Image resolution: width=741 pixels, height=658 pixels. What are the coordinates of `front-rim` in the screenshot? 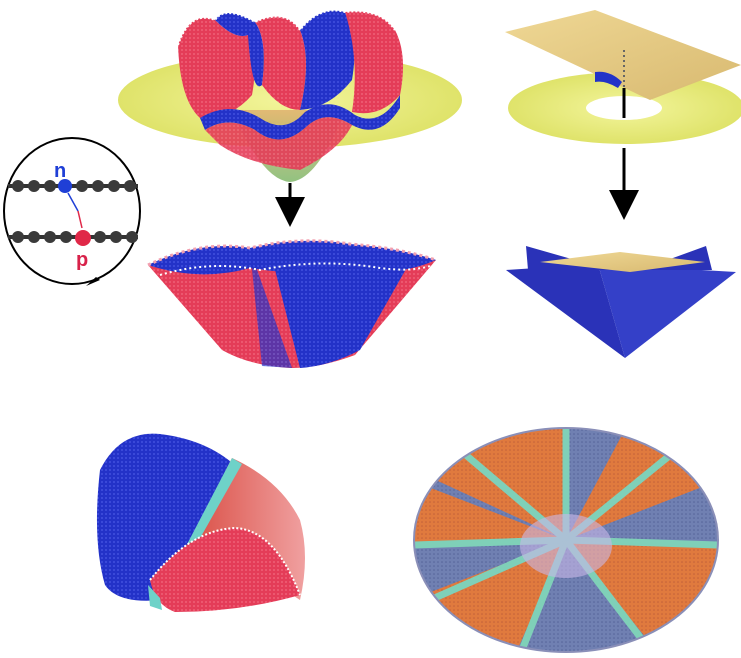 It's located at (300, 117).